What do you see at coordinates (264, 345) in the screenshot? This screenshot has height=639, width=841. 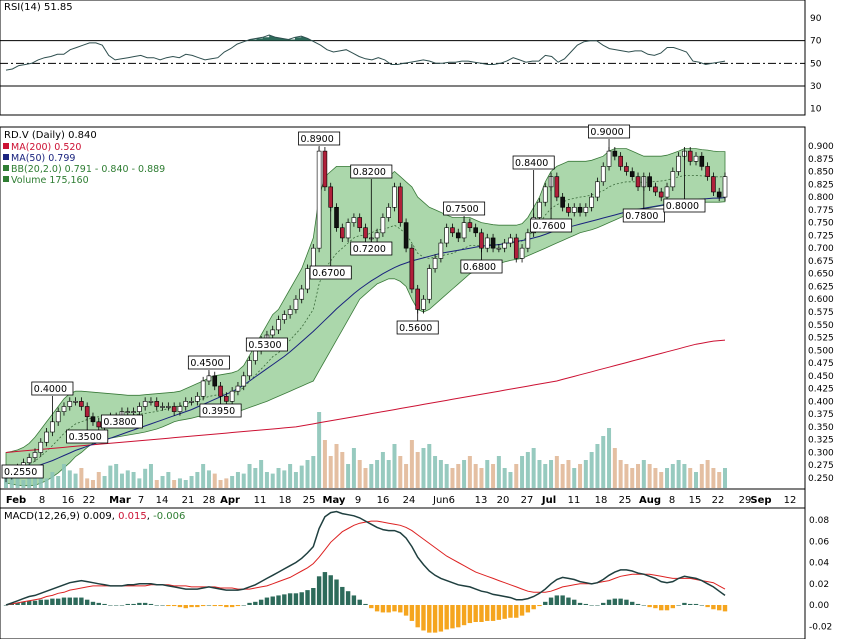 I see `annotation-label: 0.5300` at bounding box center [264, 345].